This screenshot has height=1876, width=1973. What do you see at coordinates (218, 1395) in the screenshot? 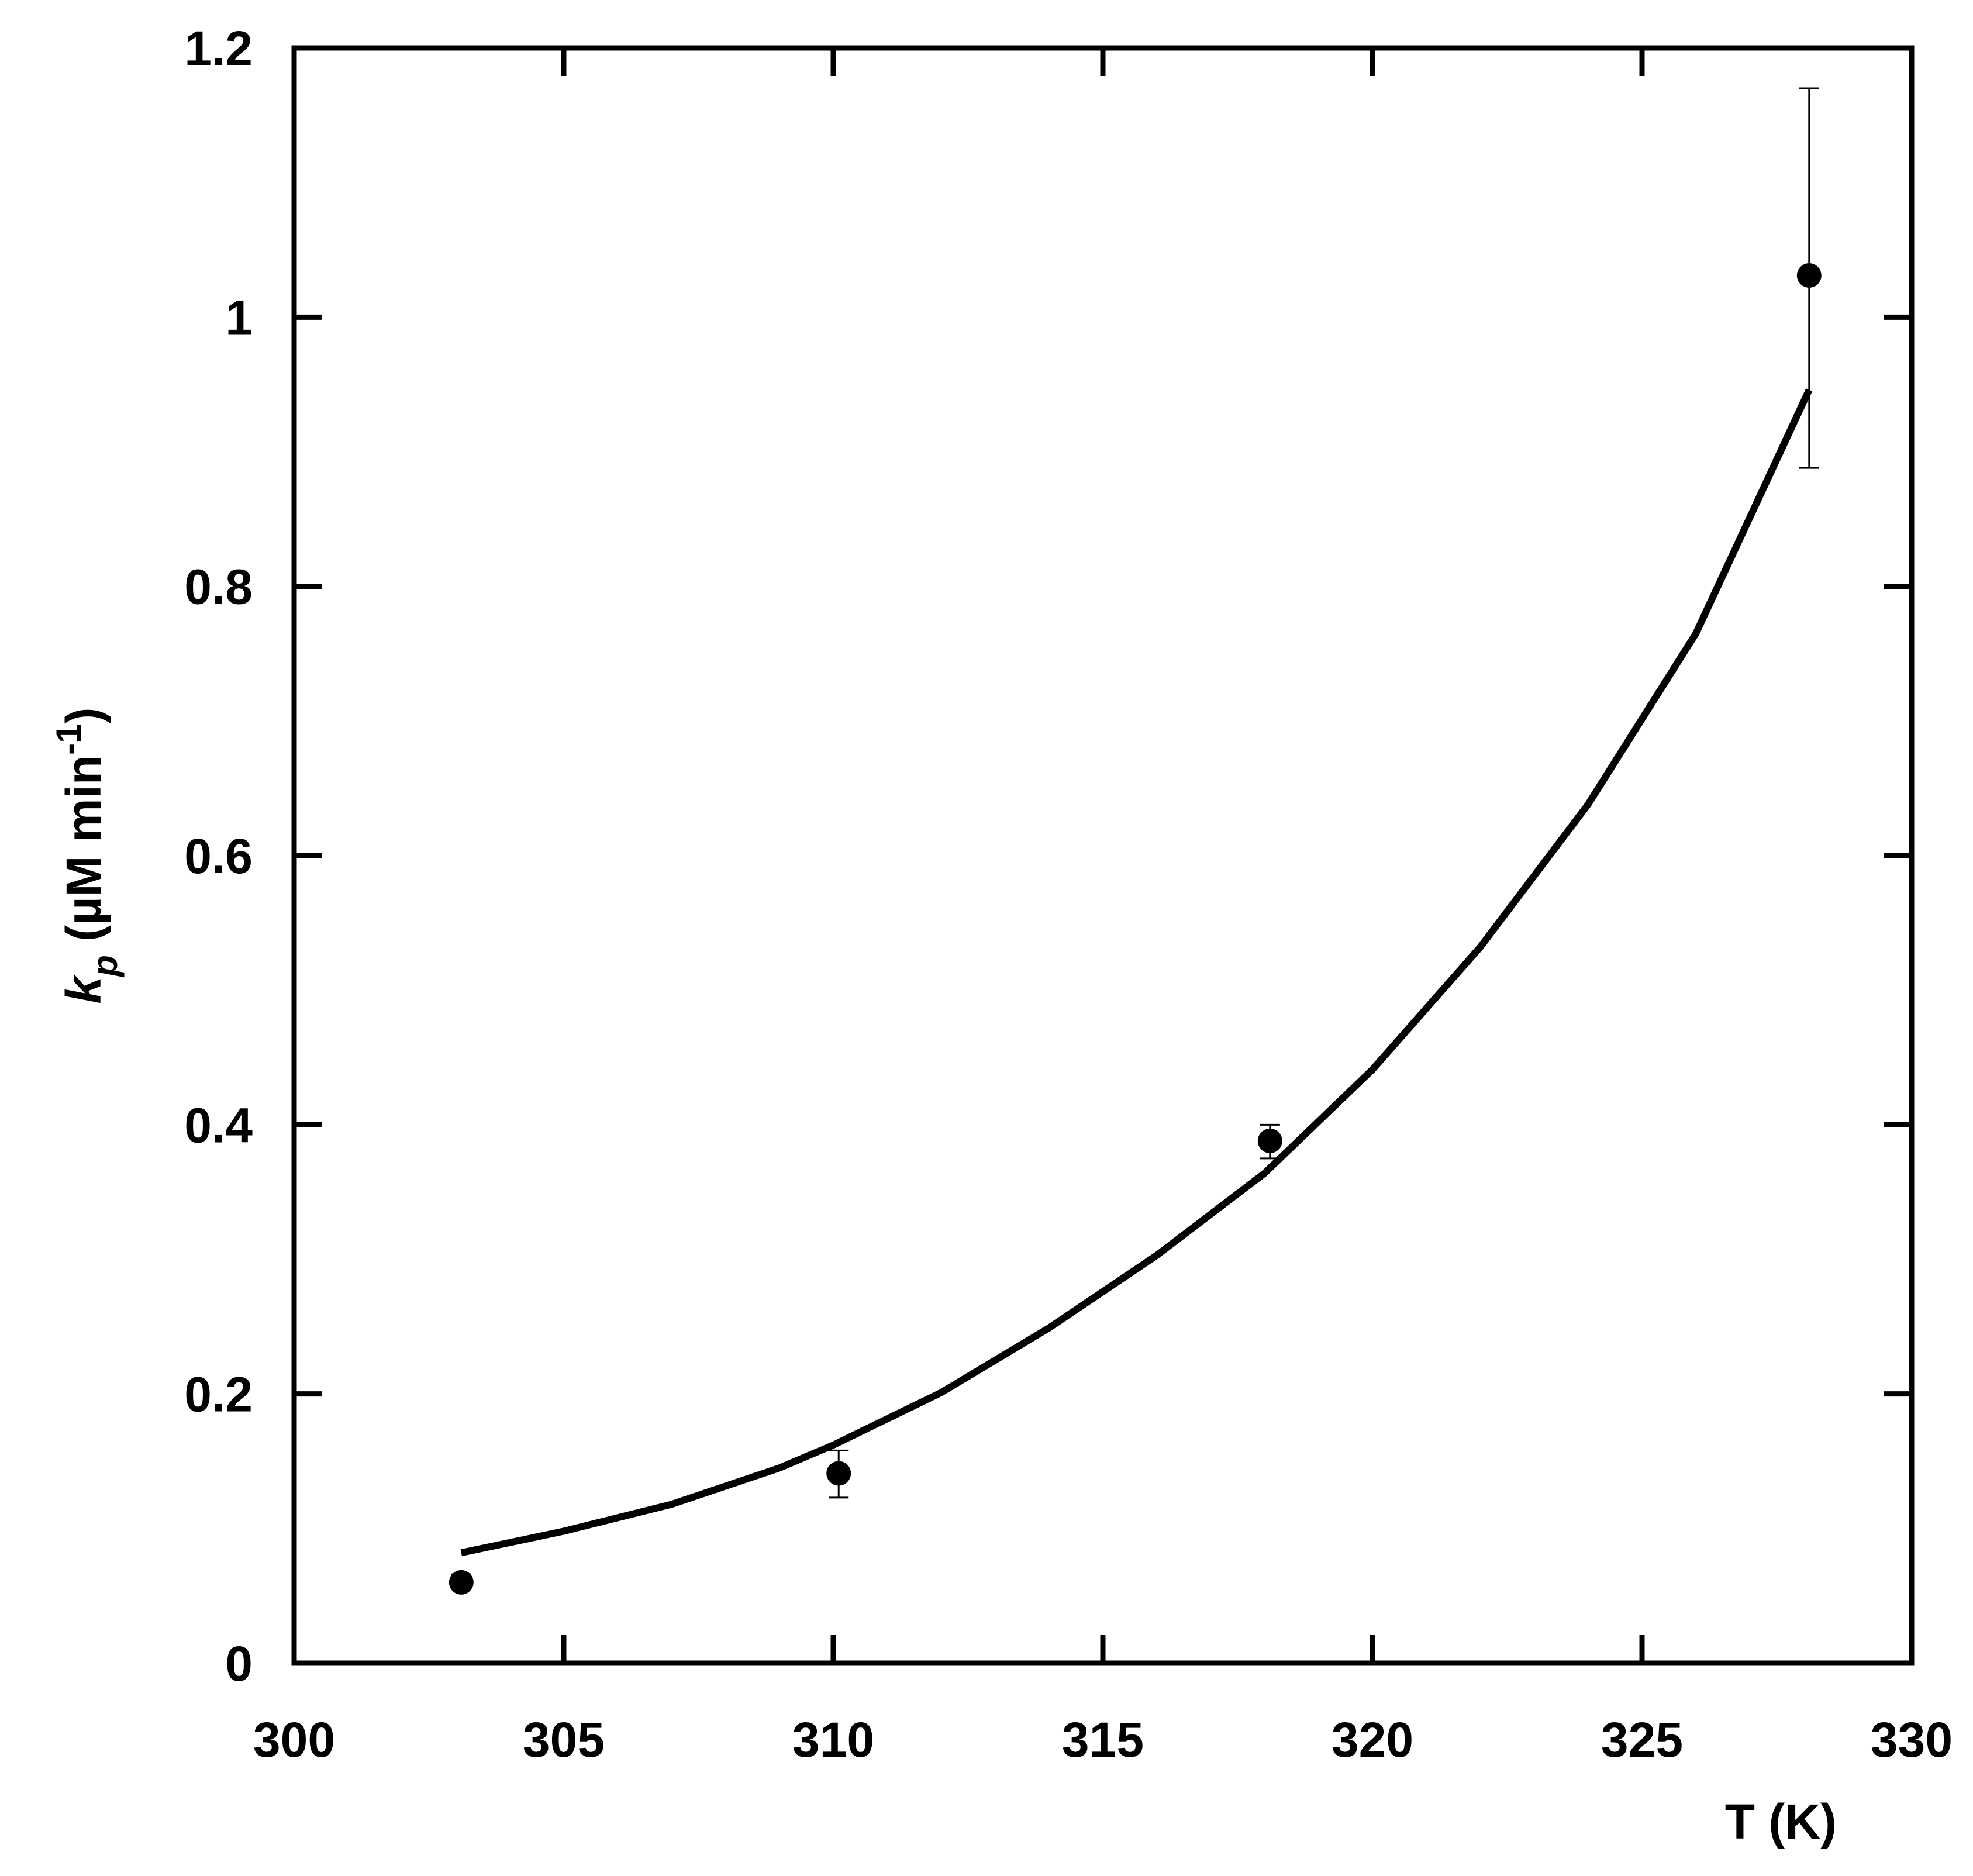
I see `y-tick-label-1: 0.2` at bounding box center [218, 1395].